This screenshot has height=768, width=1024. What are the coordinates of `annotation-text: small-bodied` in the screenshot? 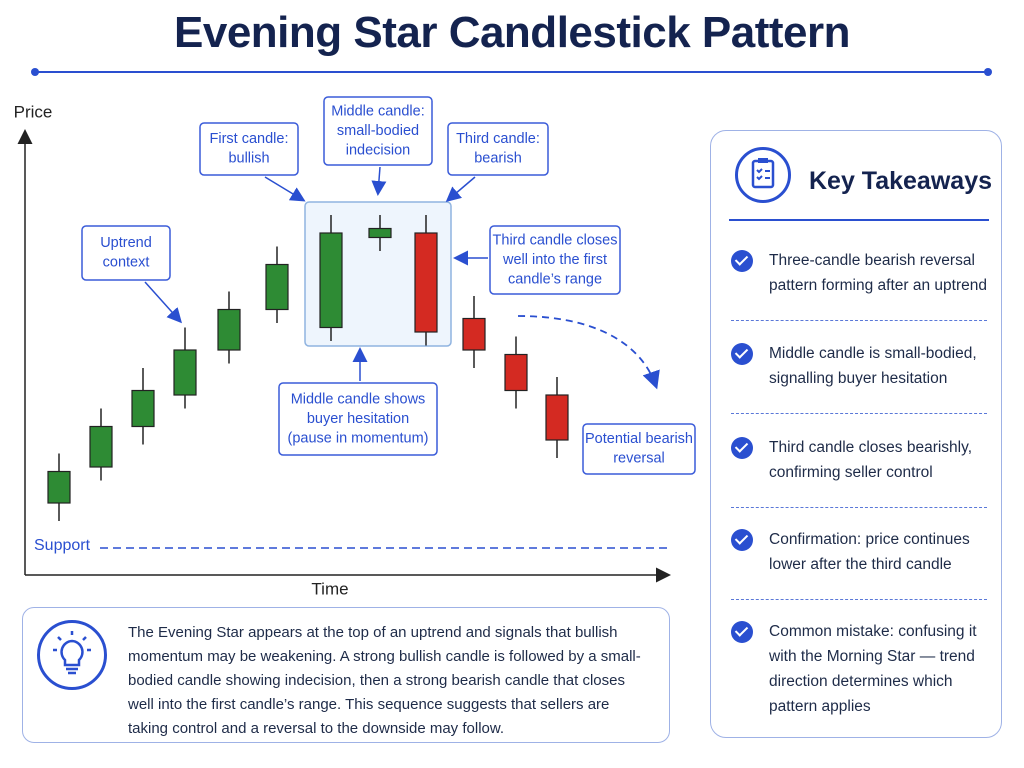 It's located at (378, 131).